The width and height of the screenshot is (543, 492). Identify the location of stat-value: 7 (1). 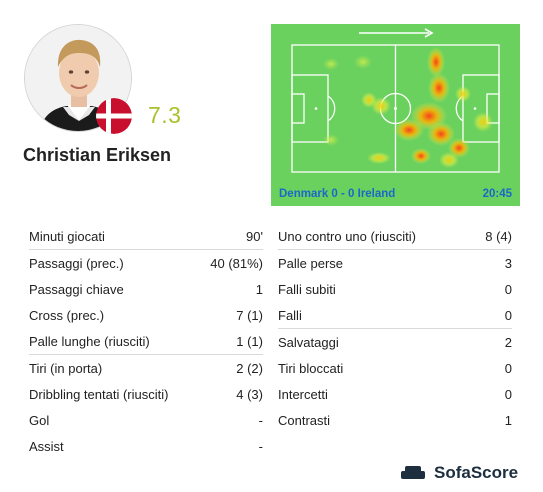
(249, 315).